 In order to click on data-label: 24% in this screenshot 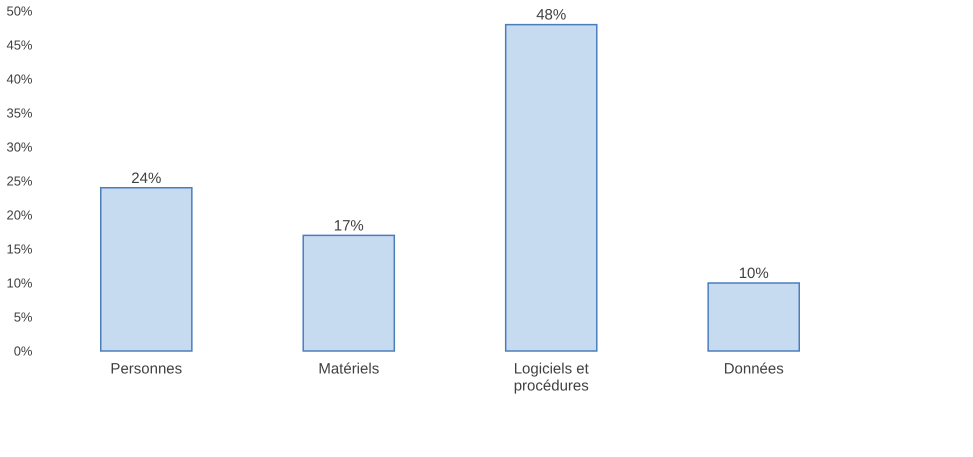, I will do `click(146, 178)`.